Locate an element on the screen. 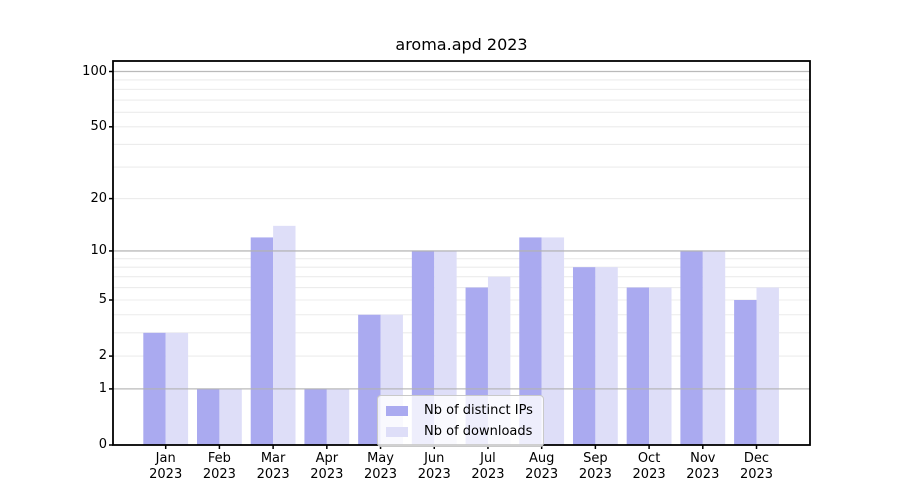 The image size is (900, 500). legend-item-downloads: Nb of downloads is located at coordinates (459, 431).